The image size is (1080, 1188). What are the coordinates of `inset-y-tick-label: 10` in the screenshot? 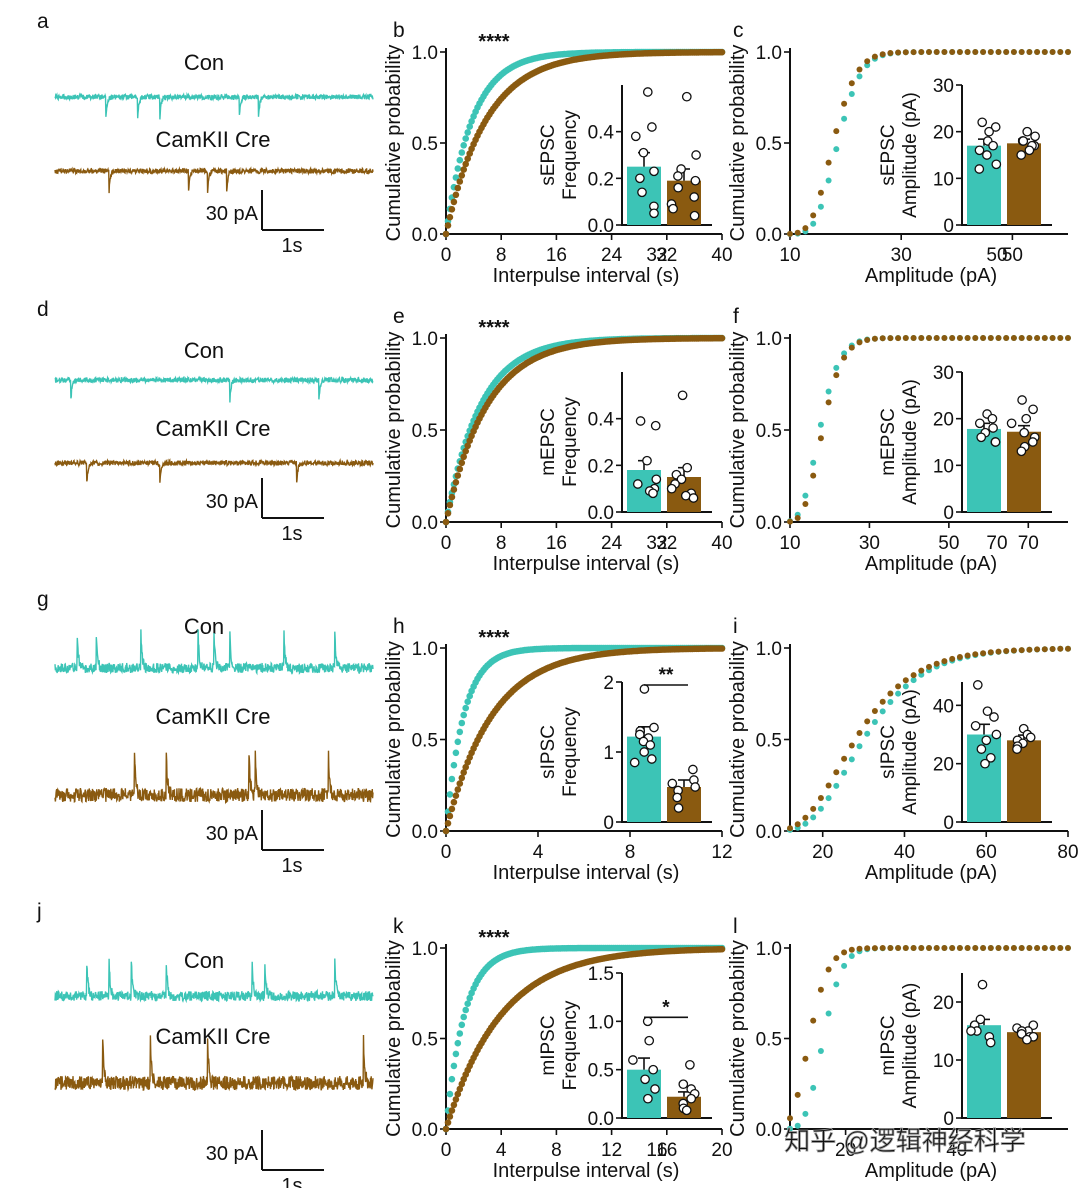 It's located at (943, 179).